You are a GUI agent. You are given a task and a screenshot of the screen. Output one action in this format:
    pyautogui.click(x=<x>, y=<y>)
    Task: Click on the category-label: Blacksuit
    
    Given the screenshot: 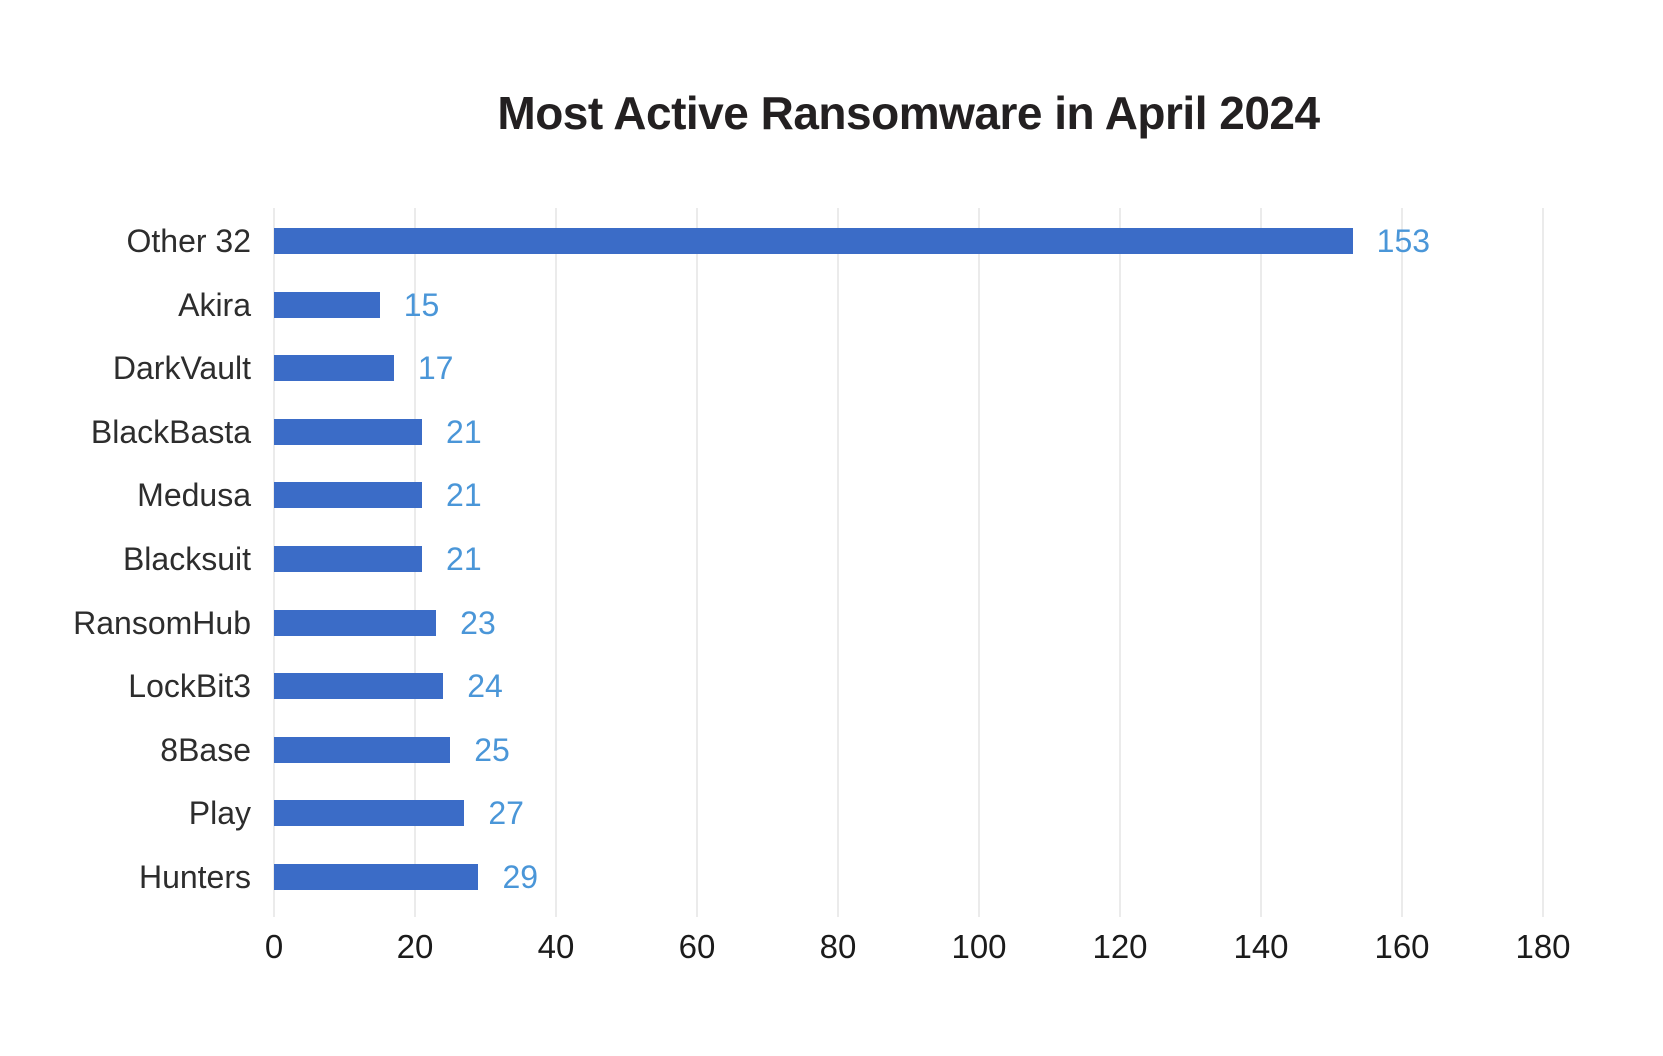 What is the action you would take?
    pyautogui.click(x=186, y=559)
    